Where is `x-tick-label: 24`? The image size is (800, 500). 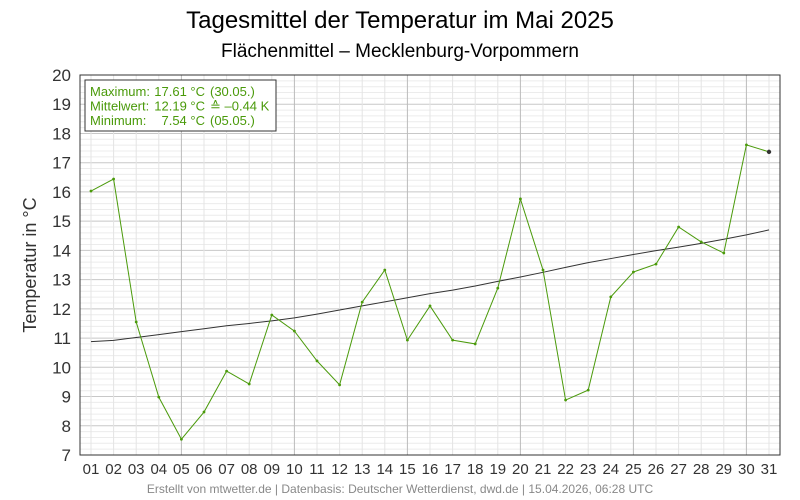 x-tick-label: 24 is located at coordinates (610, 469).